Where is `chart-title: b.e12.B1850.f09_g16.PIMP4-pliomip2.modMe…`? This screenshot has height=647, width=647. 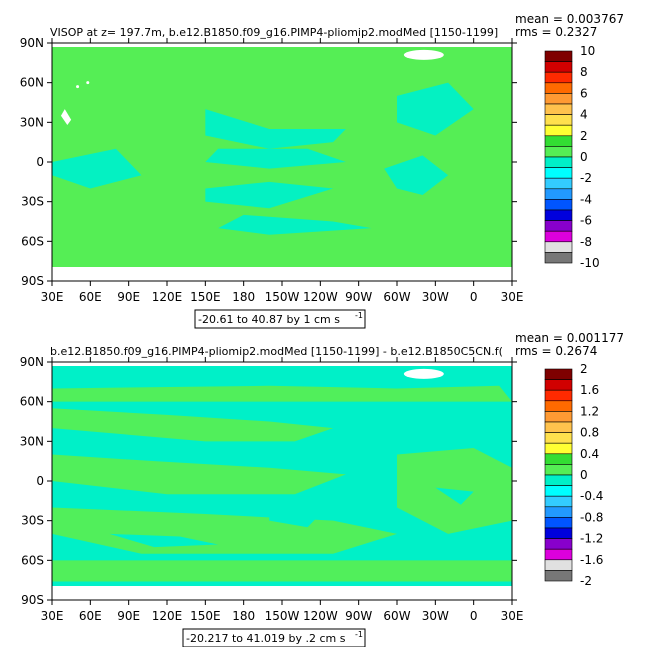 chart-title: b.e12.B1850.f09_g16.PIMP4-pliomip2.modMe… is located at coordinates (276, 351).